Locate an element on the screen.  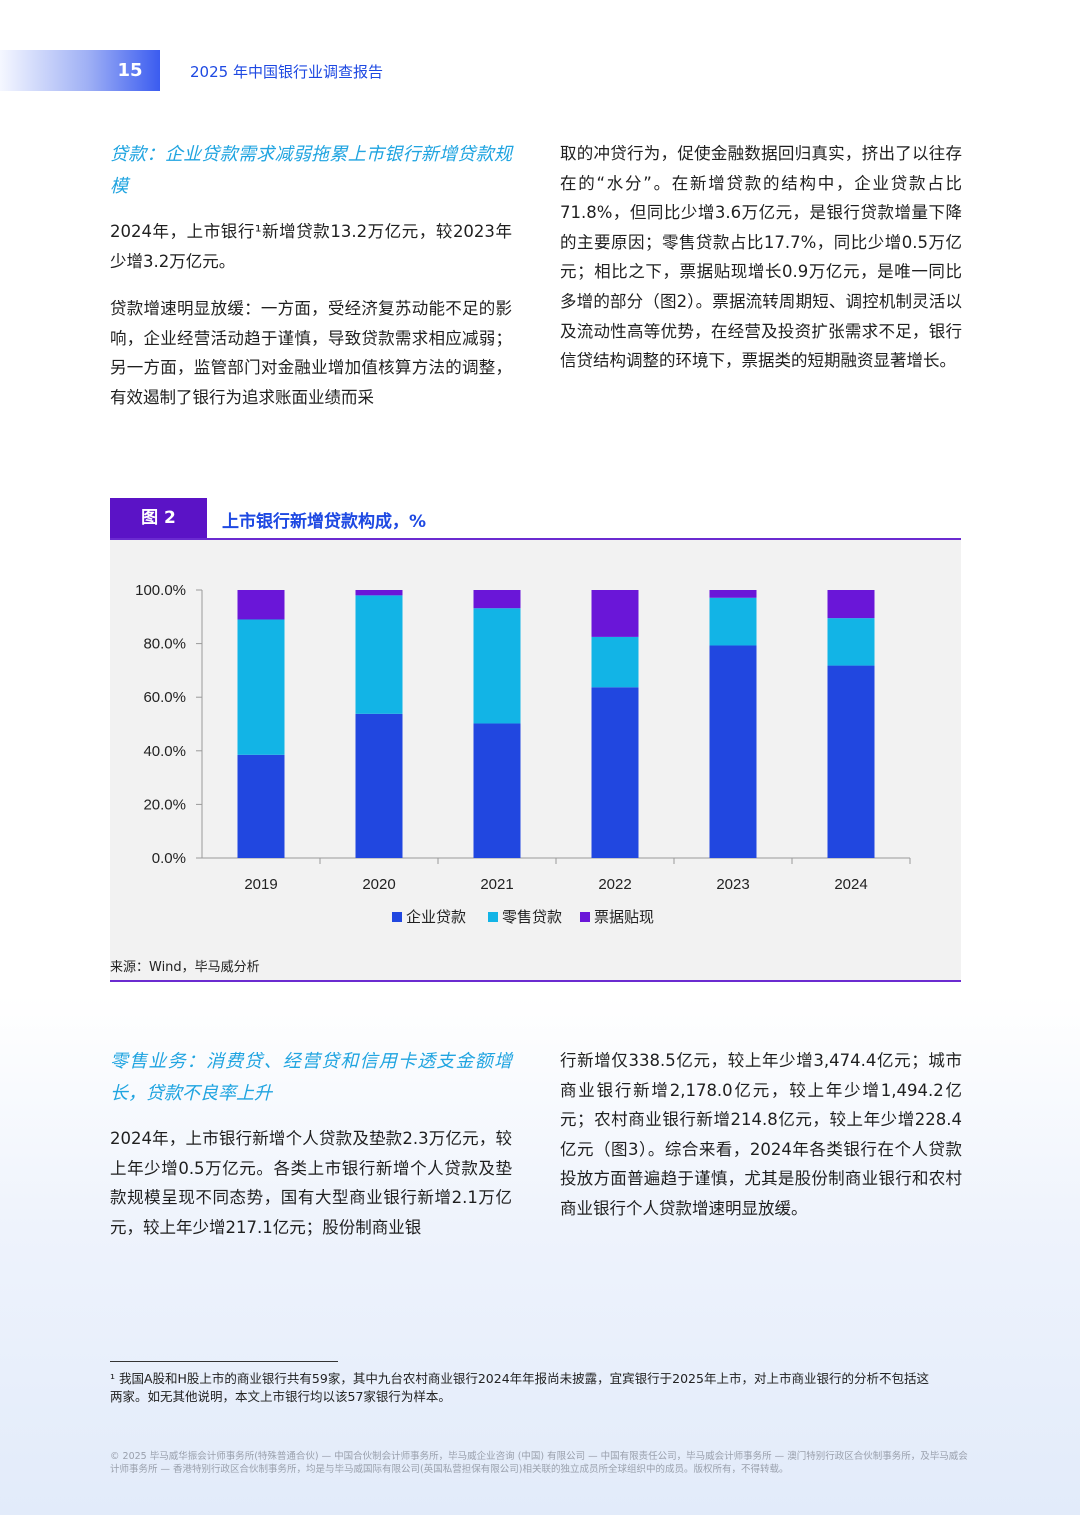
report-title: 2025 年中国银行业调查报告 is located at coordinates (286, 72).